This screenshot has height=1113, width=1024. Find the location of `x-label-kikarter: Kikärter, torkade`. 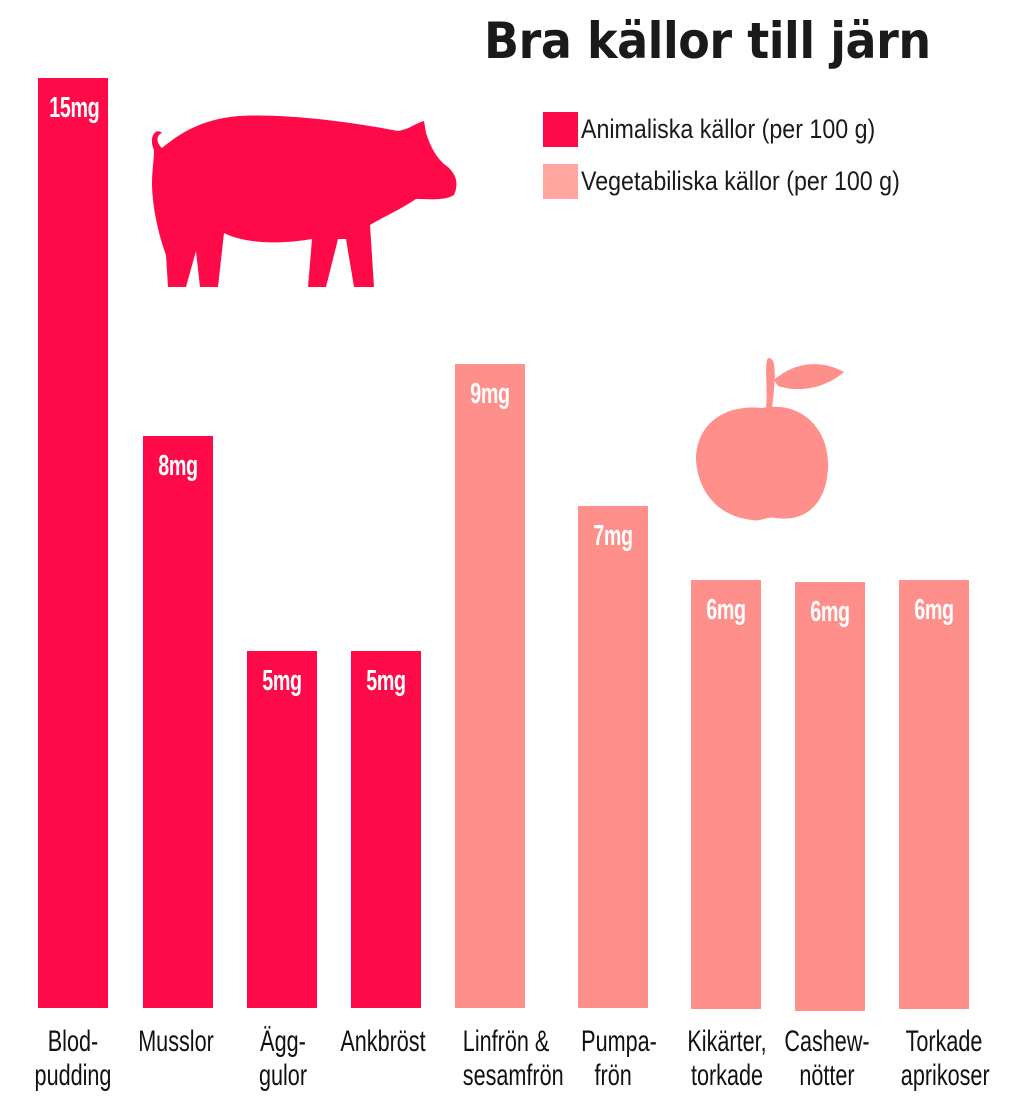

x-label-kikarter: Kikärter, torkade is located at coordinates (727, 1059).